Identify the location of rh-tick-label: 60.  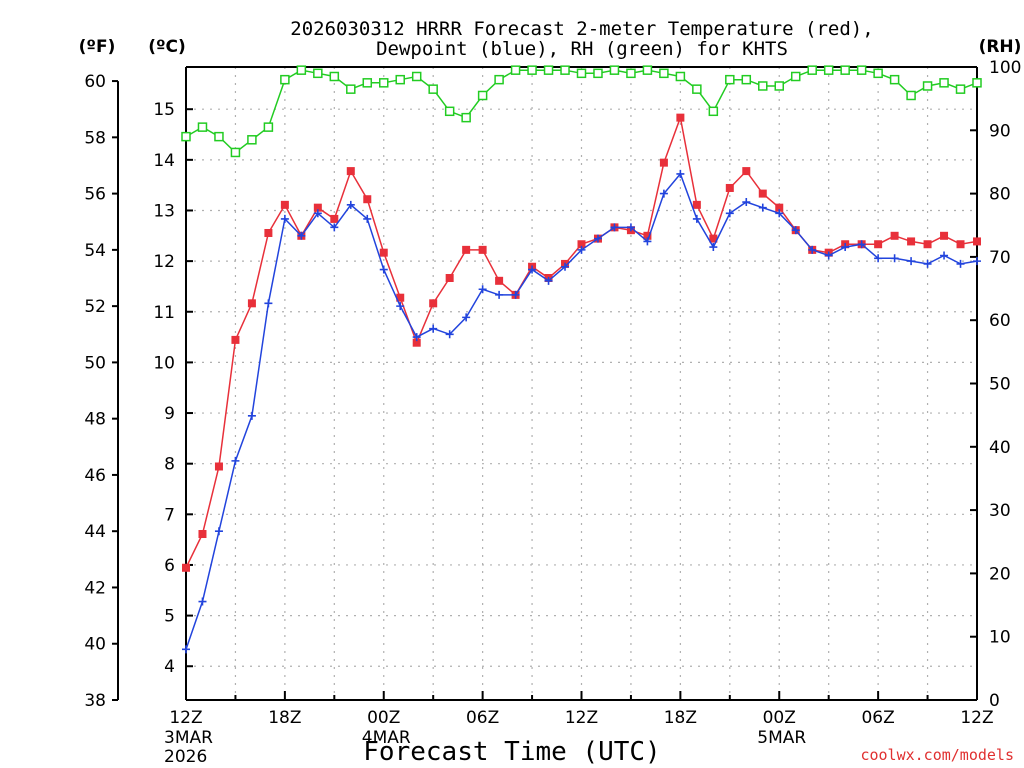
(1000, 321).